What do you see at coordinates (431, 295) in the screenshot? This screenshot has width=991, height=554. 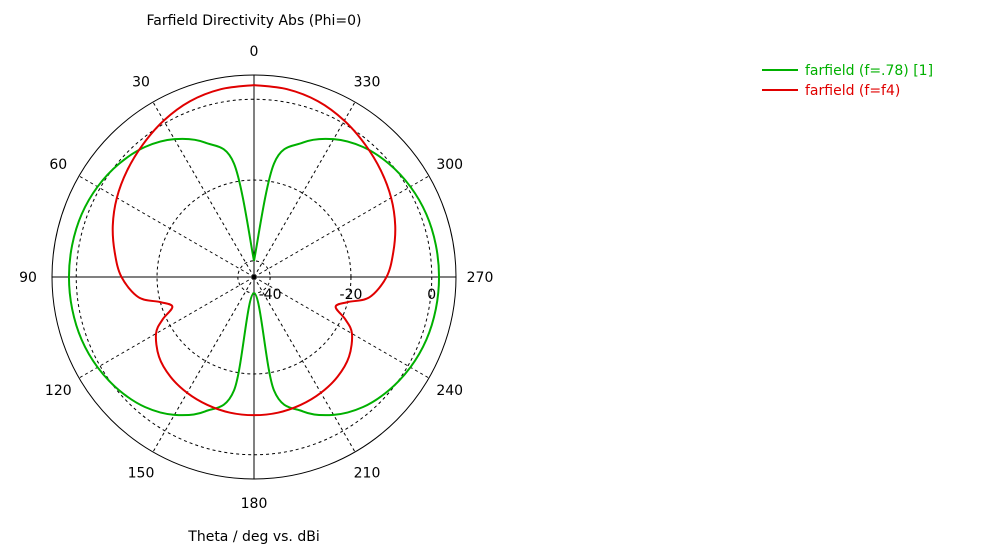 I see `radial-tick-label: 0` at bounding box center [431, 295].